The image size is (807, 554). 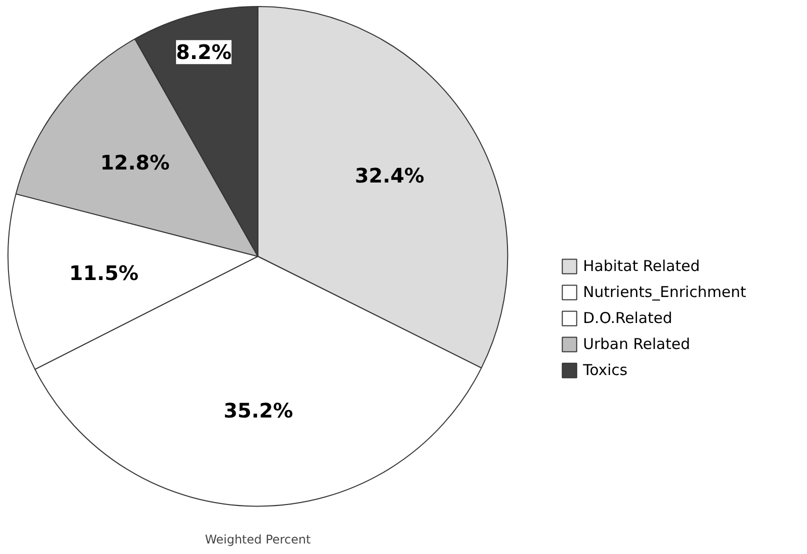 I want to click on data-label: 32.4%, so click(x=389, y=175).